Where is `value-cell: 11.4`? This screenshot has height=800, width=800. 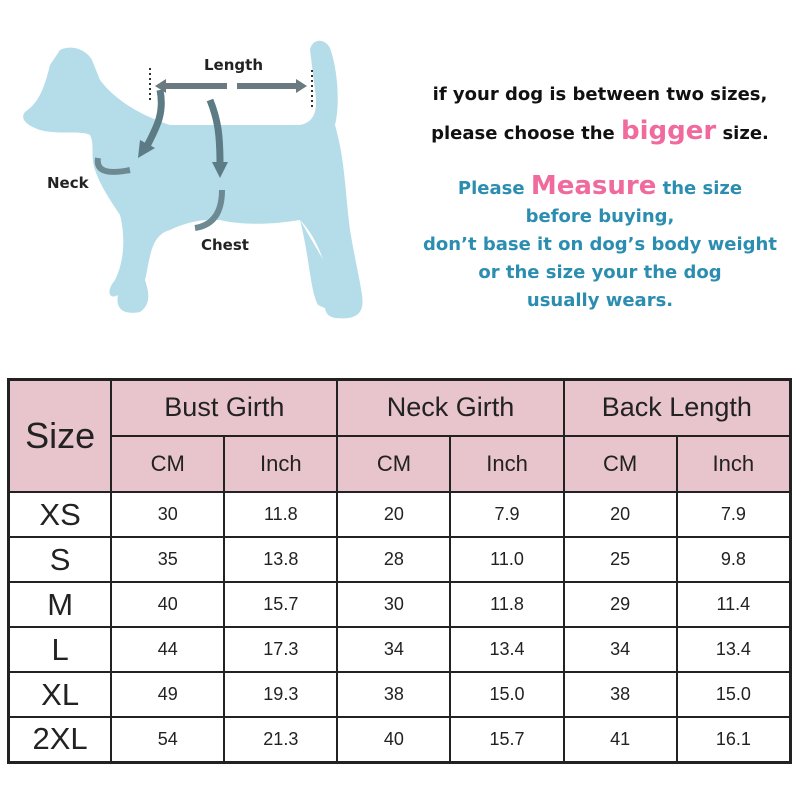 value-cell: 11.4 is located at coordinates (733, 605).